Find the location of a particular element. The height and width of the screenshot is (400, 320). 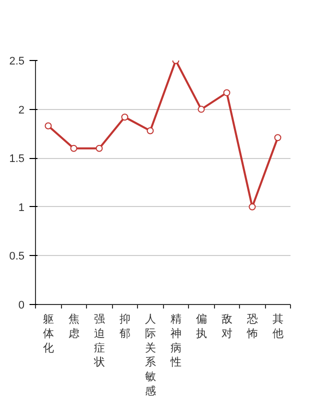

x-tick-label: 精神病性 is located at coordinates (175, 341).